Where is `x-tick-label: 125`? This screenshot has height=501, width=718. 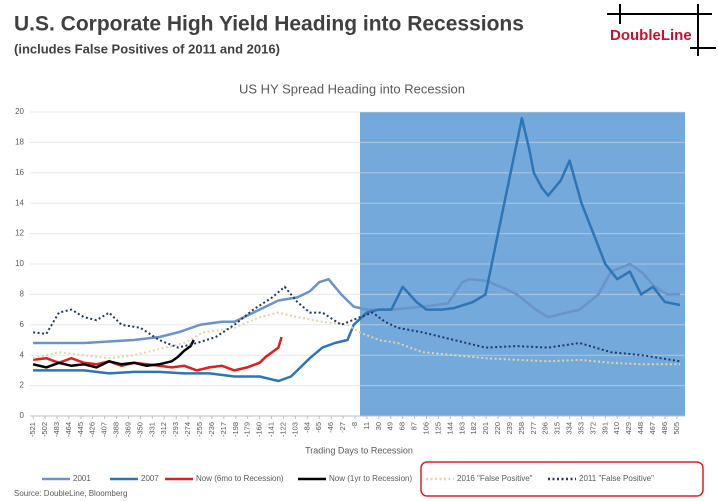
x-tick-label: 125 is located at coordinates (437, 428).